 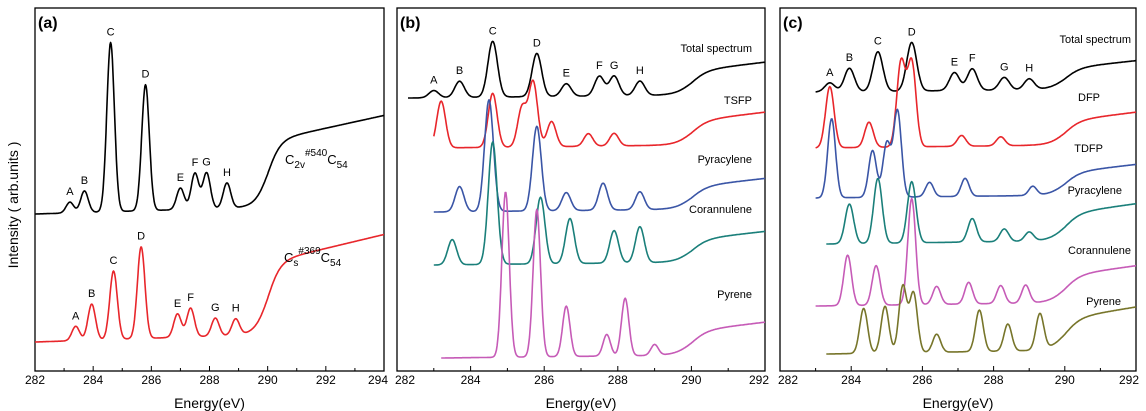 What do you see at coordinates (738, 101) in the screenshot?
I see `series-label: TSFP` at bounding box center [738, 101].